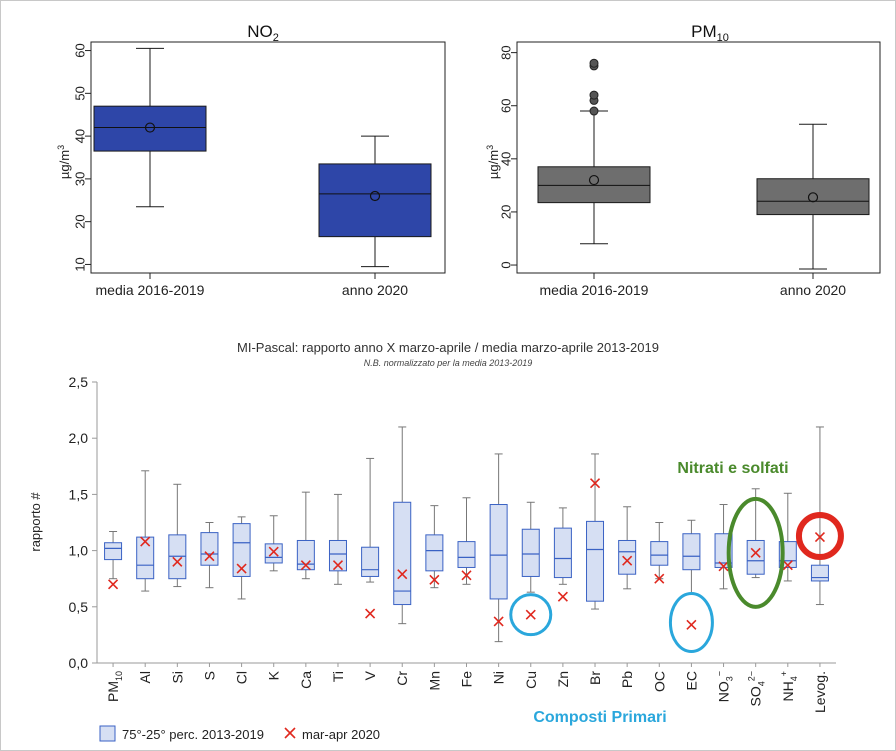  I want to click on ratio-category-sub: 3, so click(730, 678).